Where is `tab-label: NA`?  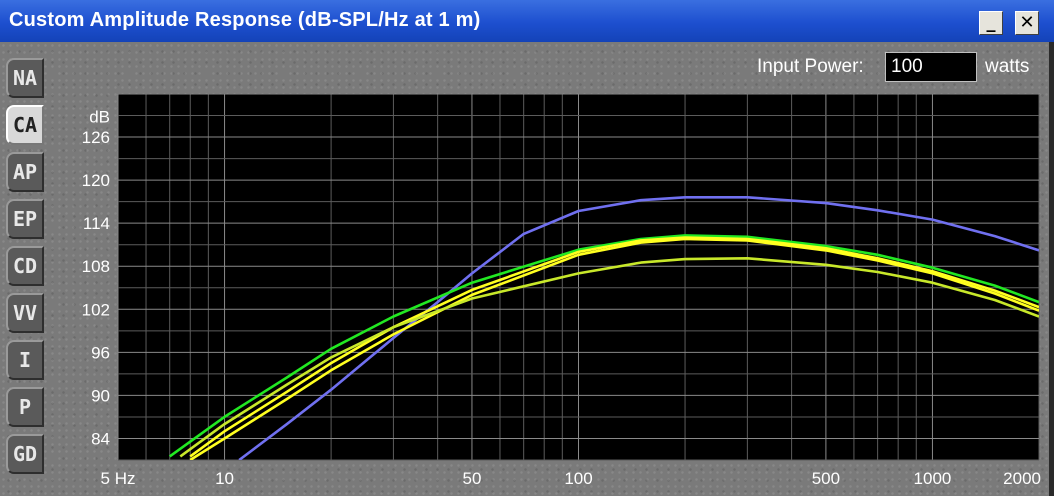
tab-label: NA is located at coordinates (25, 78).